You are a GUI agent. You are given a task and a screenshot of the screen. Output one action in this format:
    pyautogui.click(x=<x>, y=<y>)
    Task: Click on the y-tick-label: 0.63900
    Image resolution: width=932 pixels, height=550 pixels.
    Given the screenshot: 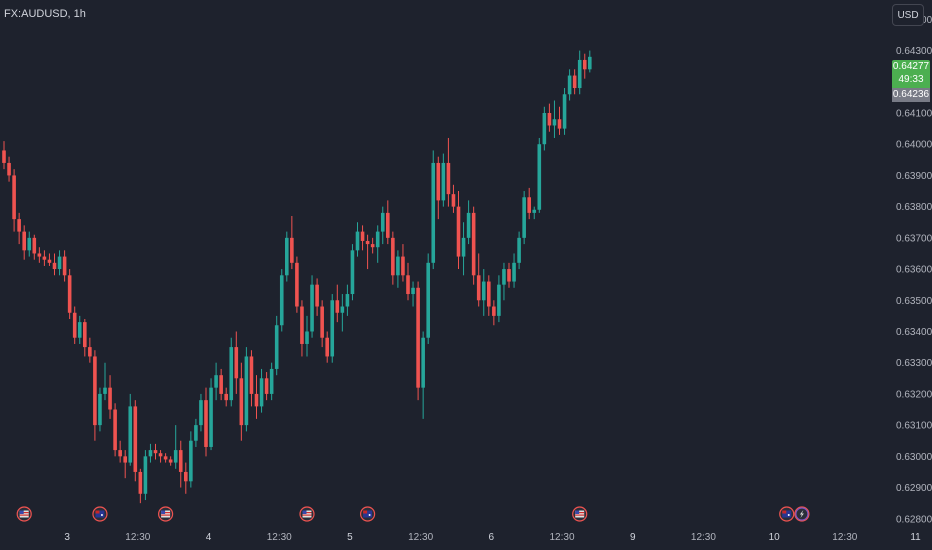 What is the action you would take?
    pyautogui.click(x=914, y=176)
    